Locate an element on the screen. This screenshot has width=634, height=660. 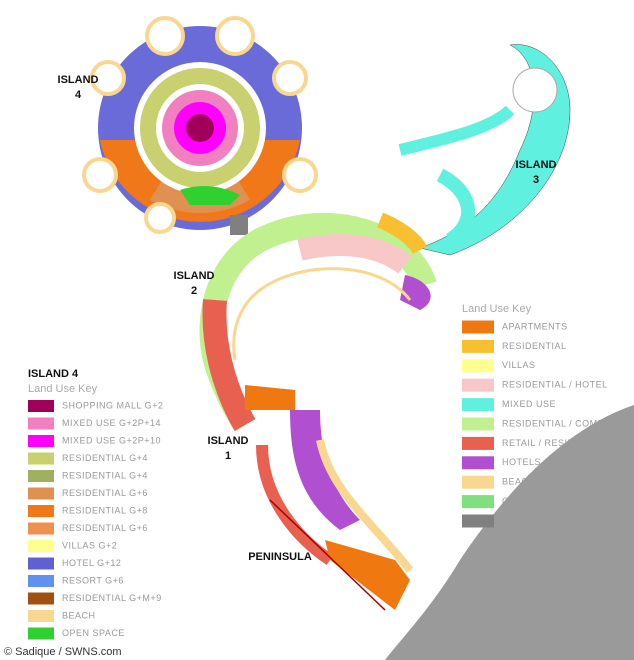
island-3-plan is located at coordinates (484, 150).